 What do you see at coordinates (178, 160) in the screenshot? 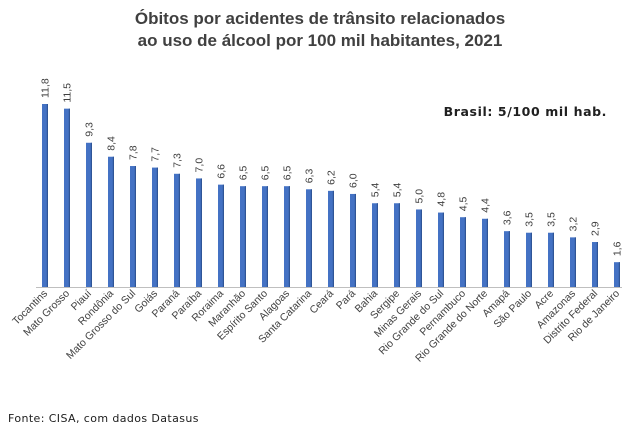
I see `value-label-6: 7,3` at bounding box center [178, 160].